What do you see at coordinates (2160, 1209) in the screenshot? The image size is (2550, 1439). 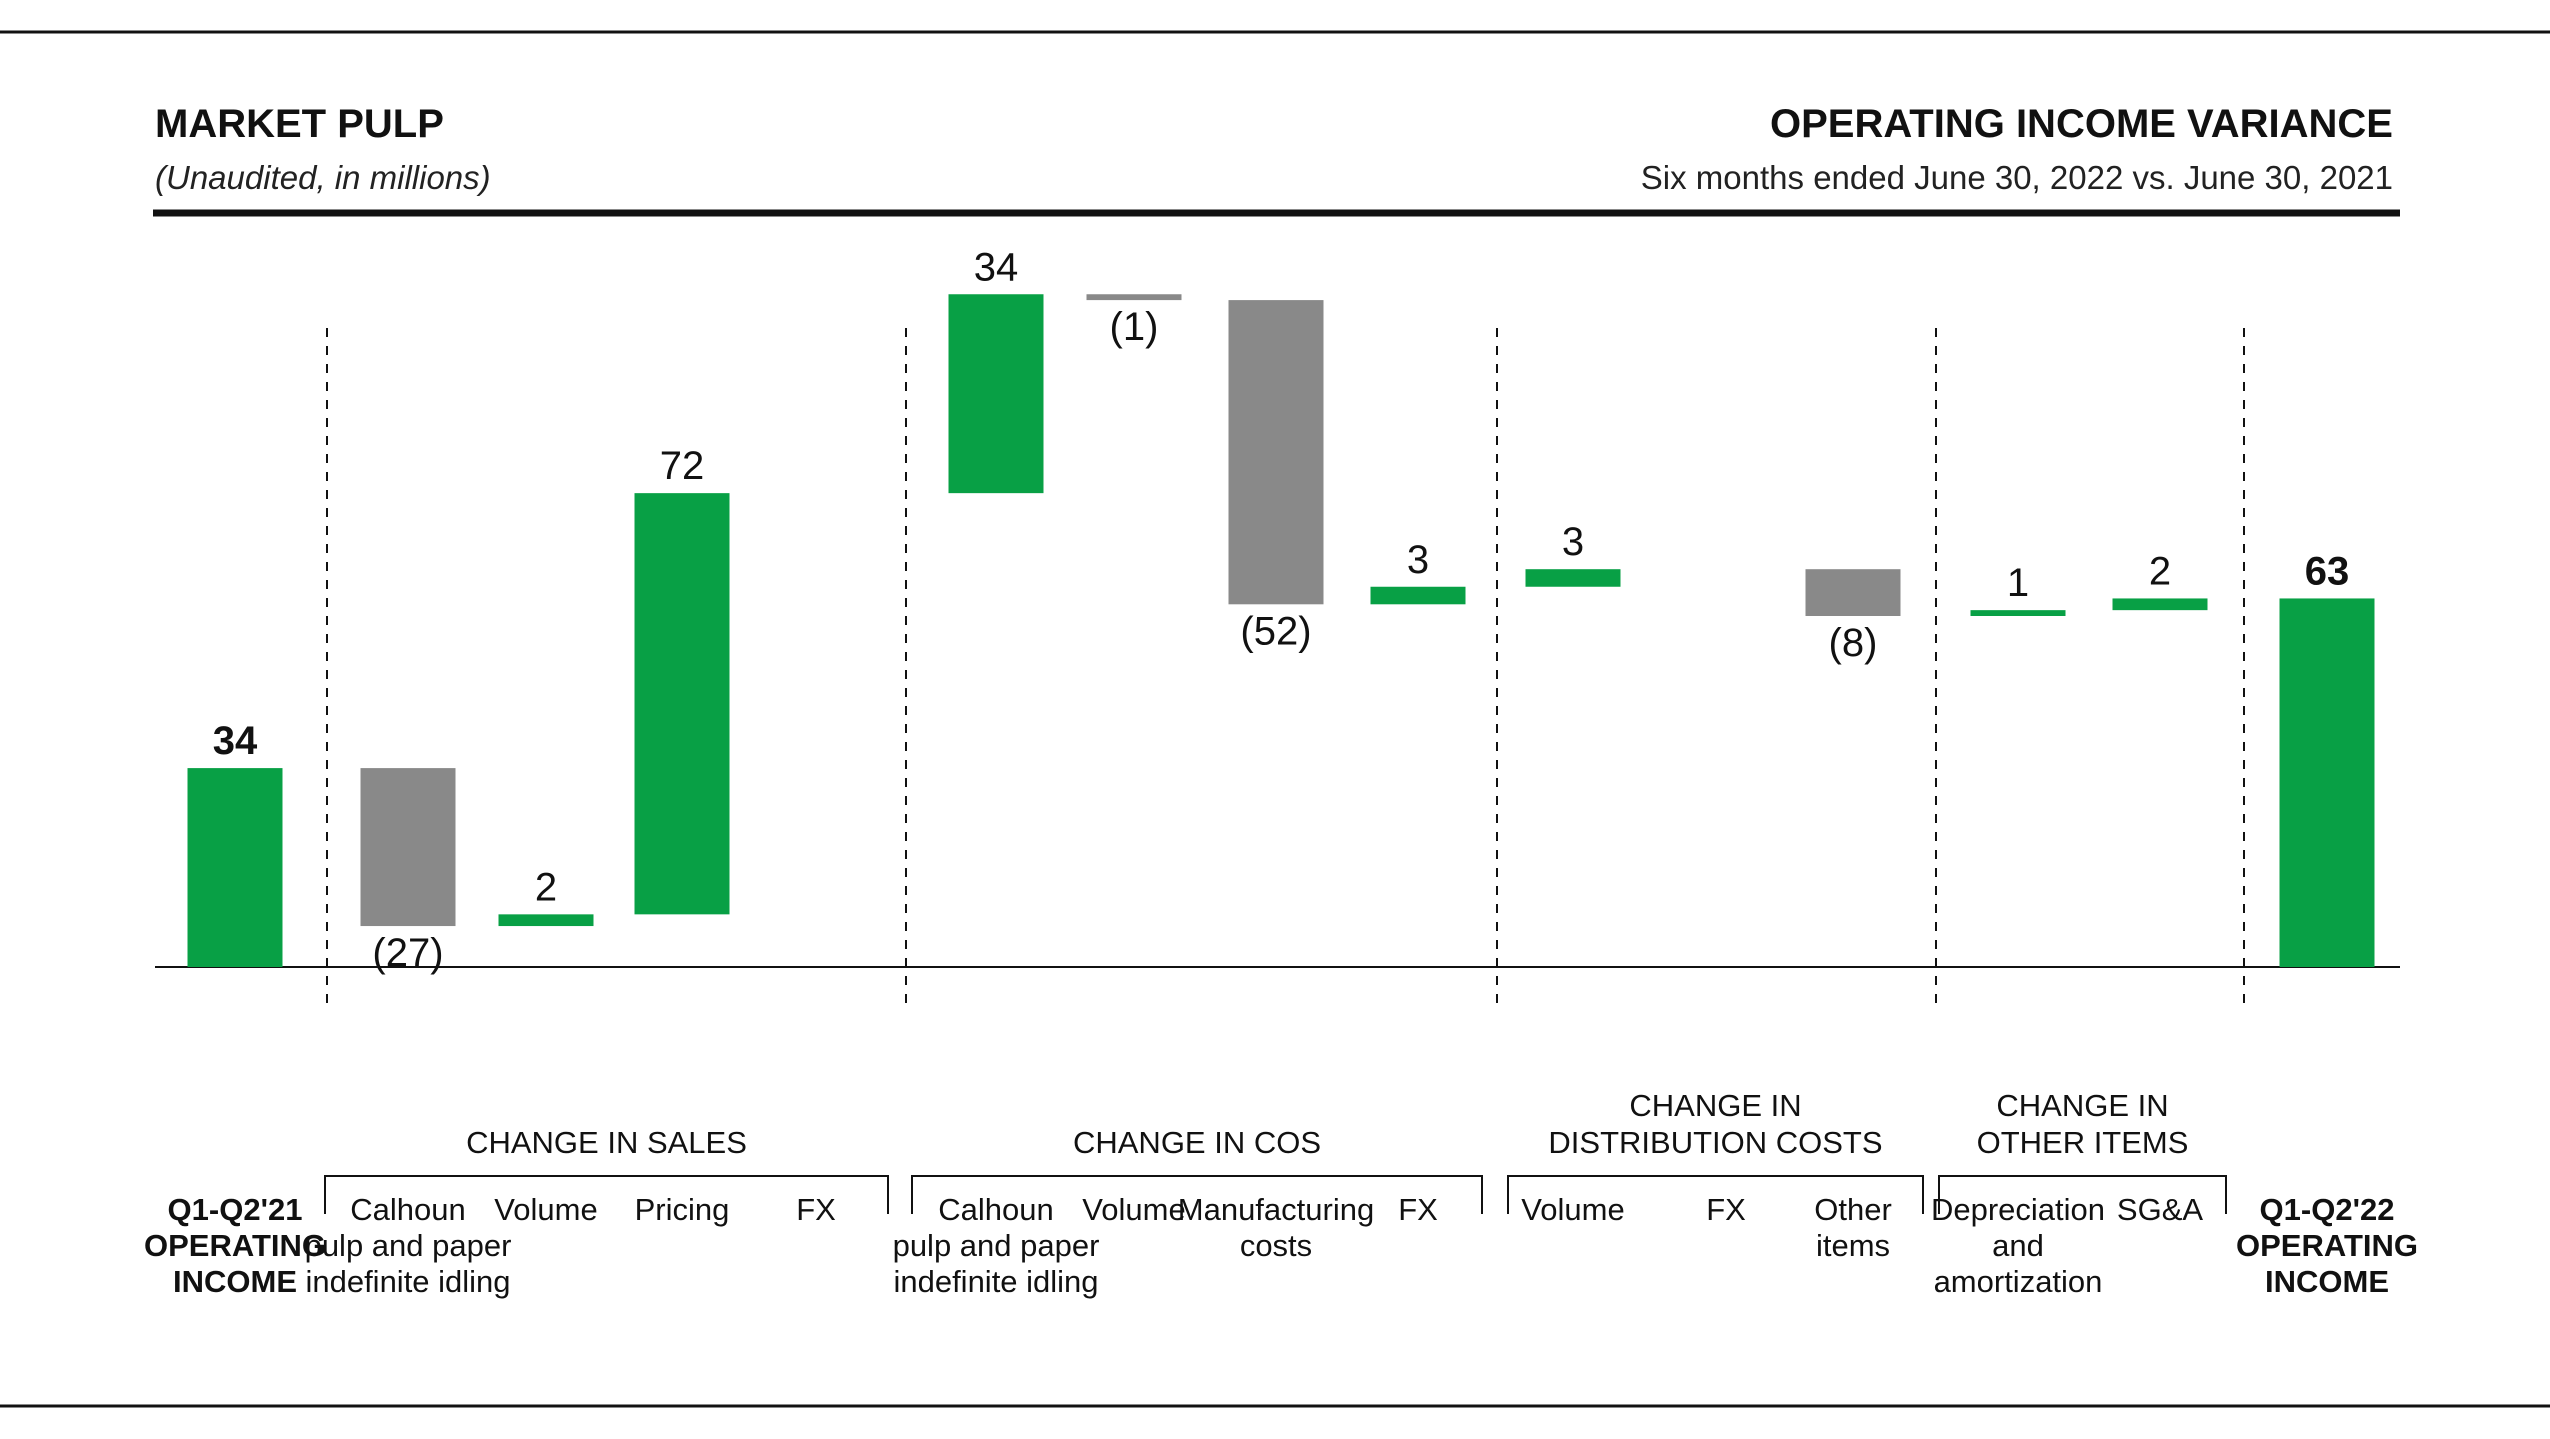 I see `category-label: SG&A` at bounding box center [2160, 1209].